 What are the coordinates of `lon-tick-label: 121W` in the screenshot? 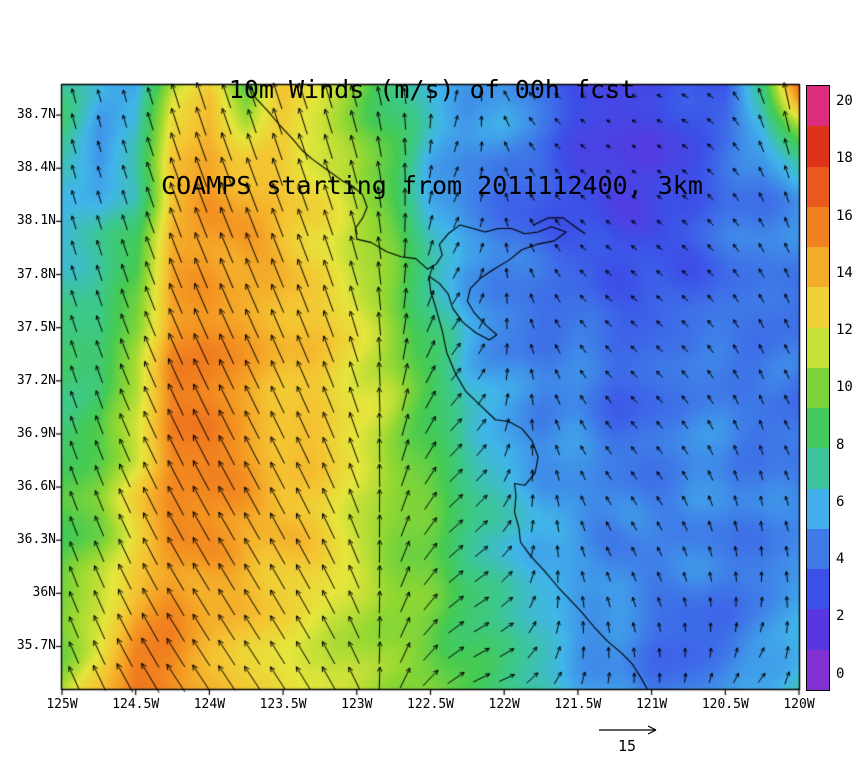 It's located at (651, 704).